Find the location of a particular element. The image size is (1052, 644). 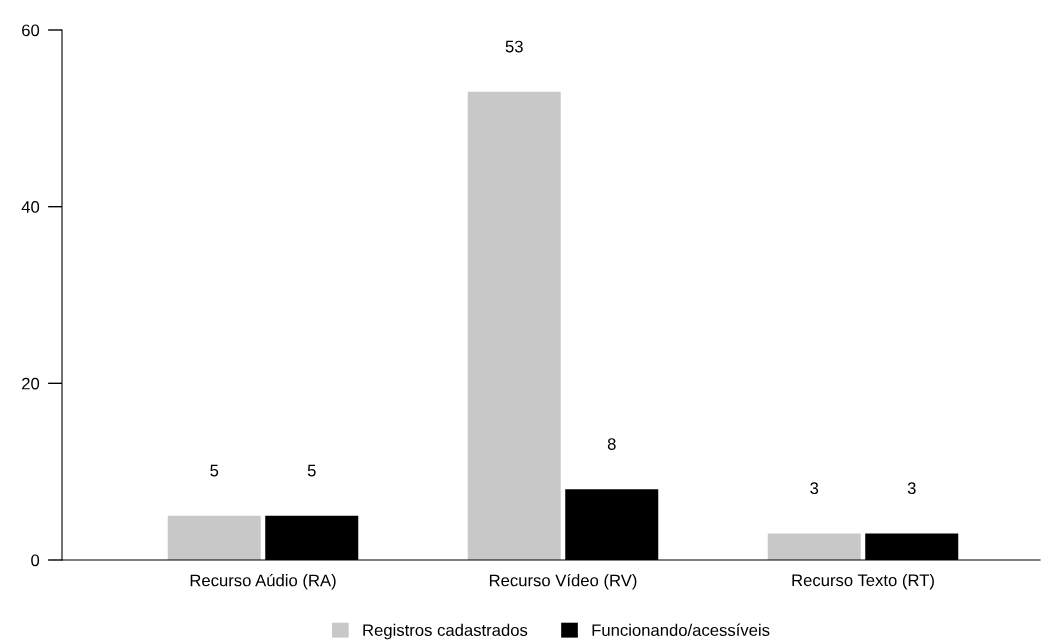

y-tick-label: 0 is located at coordinates (35, 560).